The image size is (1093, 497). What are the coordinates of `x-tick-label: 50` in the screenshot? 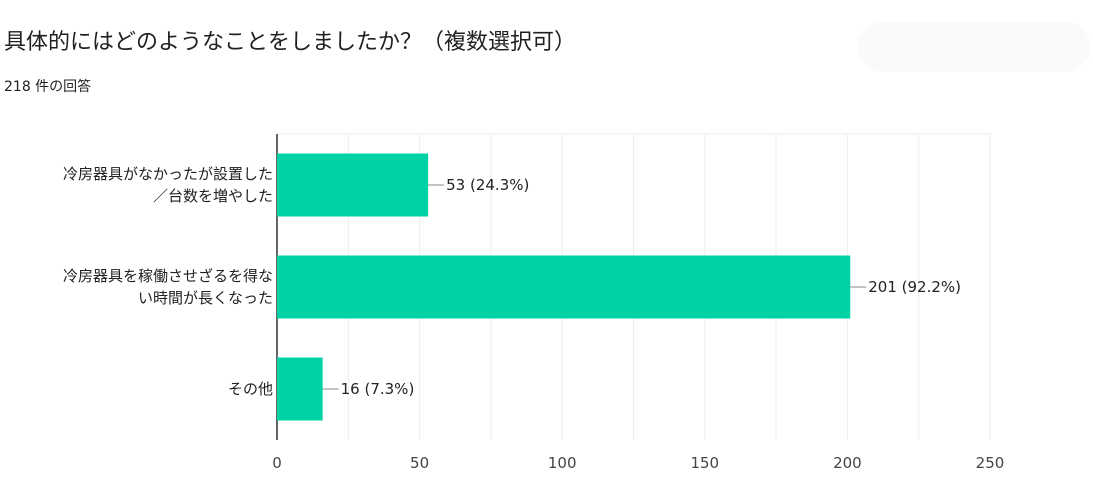 It's located at (419, 463).